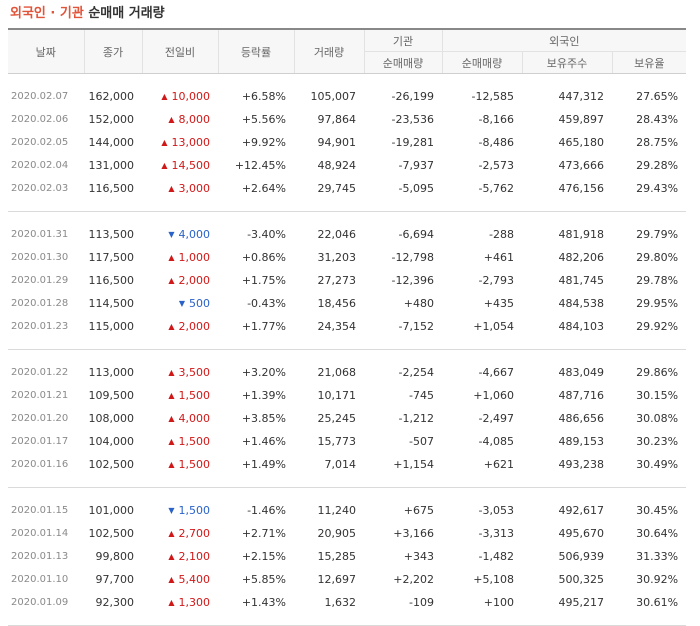  Describe the element at coordinates (340, 464) in the screenshot. I see `cell-volume: 7,014` at that location.